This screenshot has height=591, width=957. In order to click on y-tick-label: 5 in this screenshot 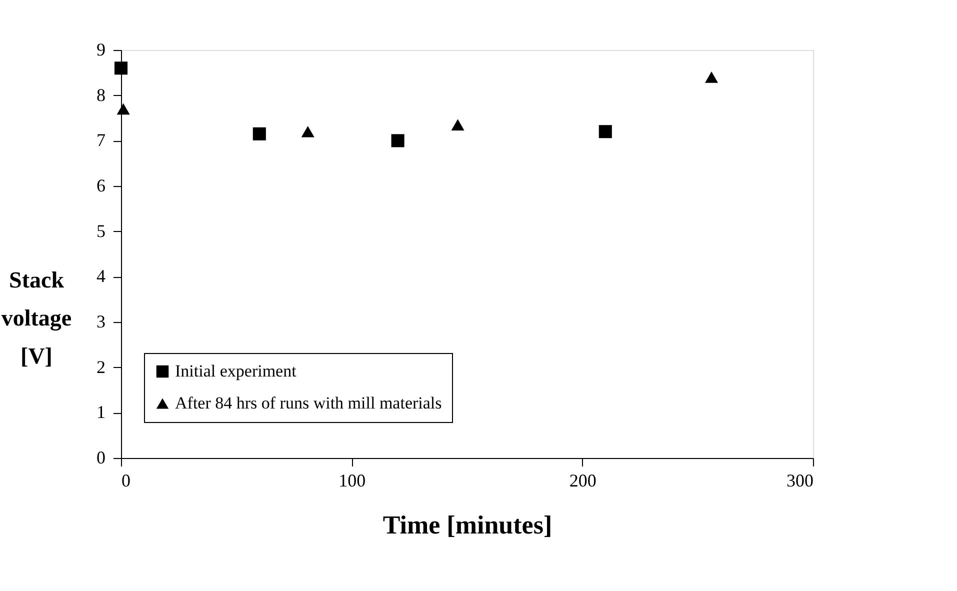, I will do `click(101, 230)`.